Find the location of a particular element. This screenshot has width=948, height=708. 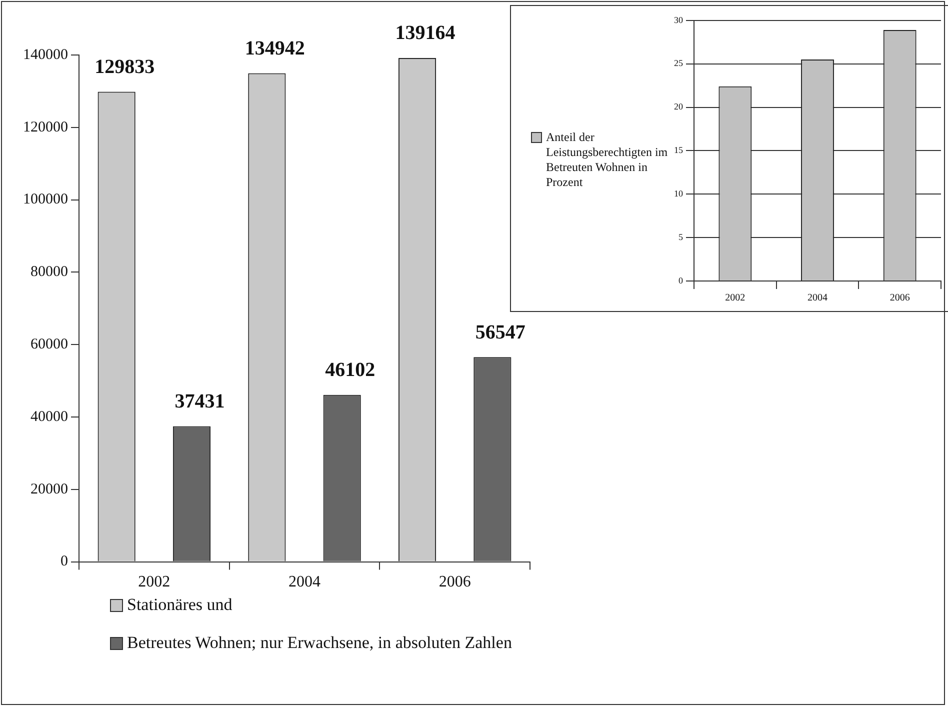

y-tick-label: 10 is located at coordinates (679, 193).